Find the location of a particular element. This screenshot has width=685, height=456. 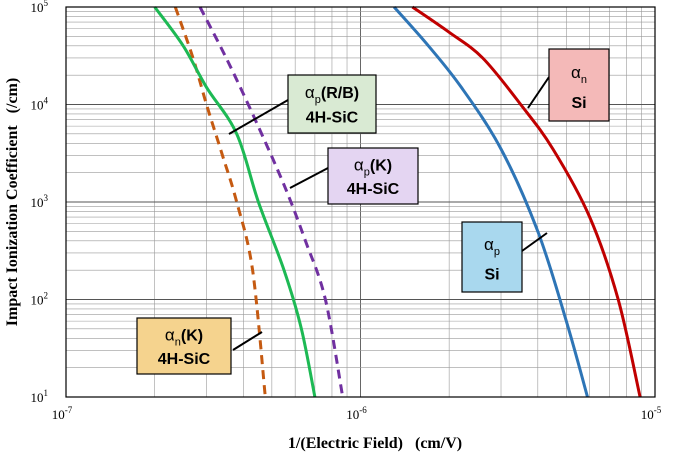

y-axis-label: Impact Ionization Coefficient (/cm) is located at coordinates (12, 202).